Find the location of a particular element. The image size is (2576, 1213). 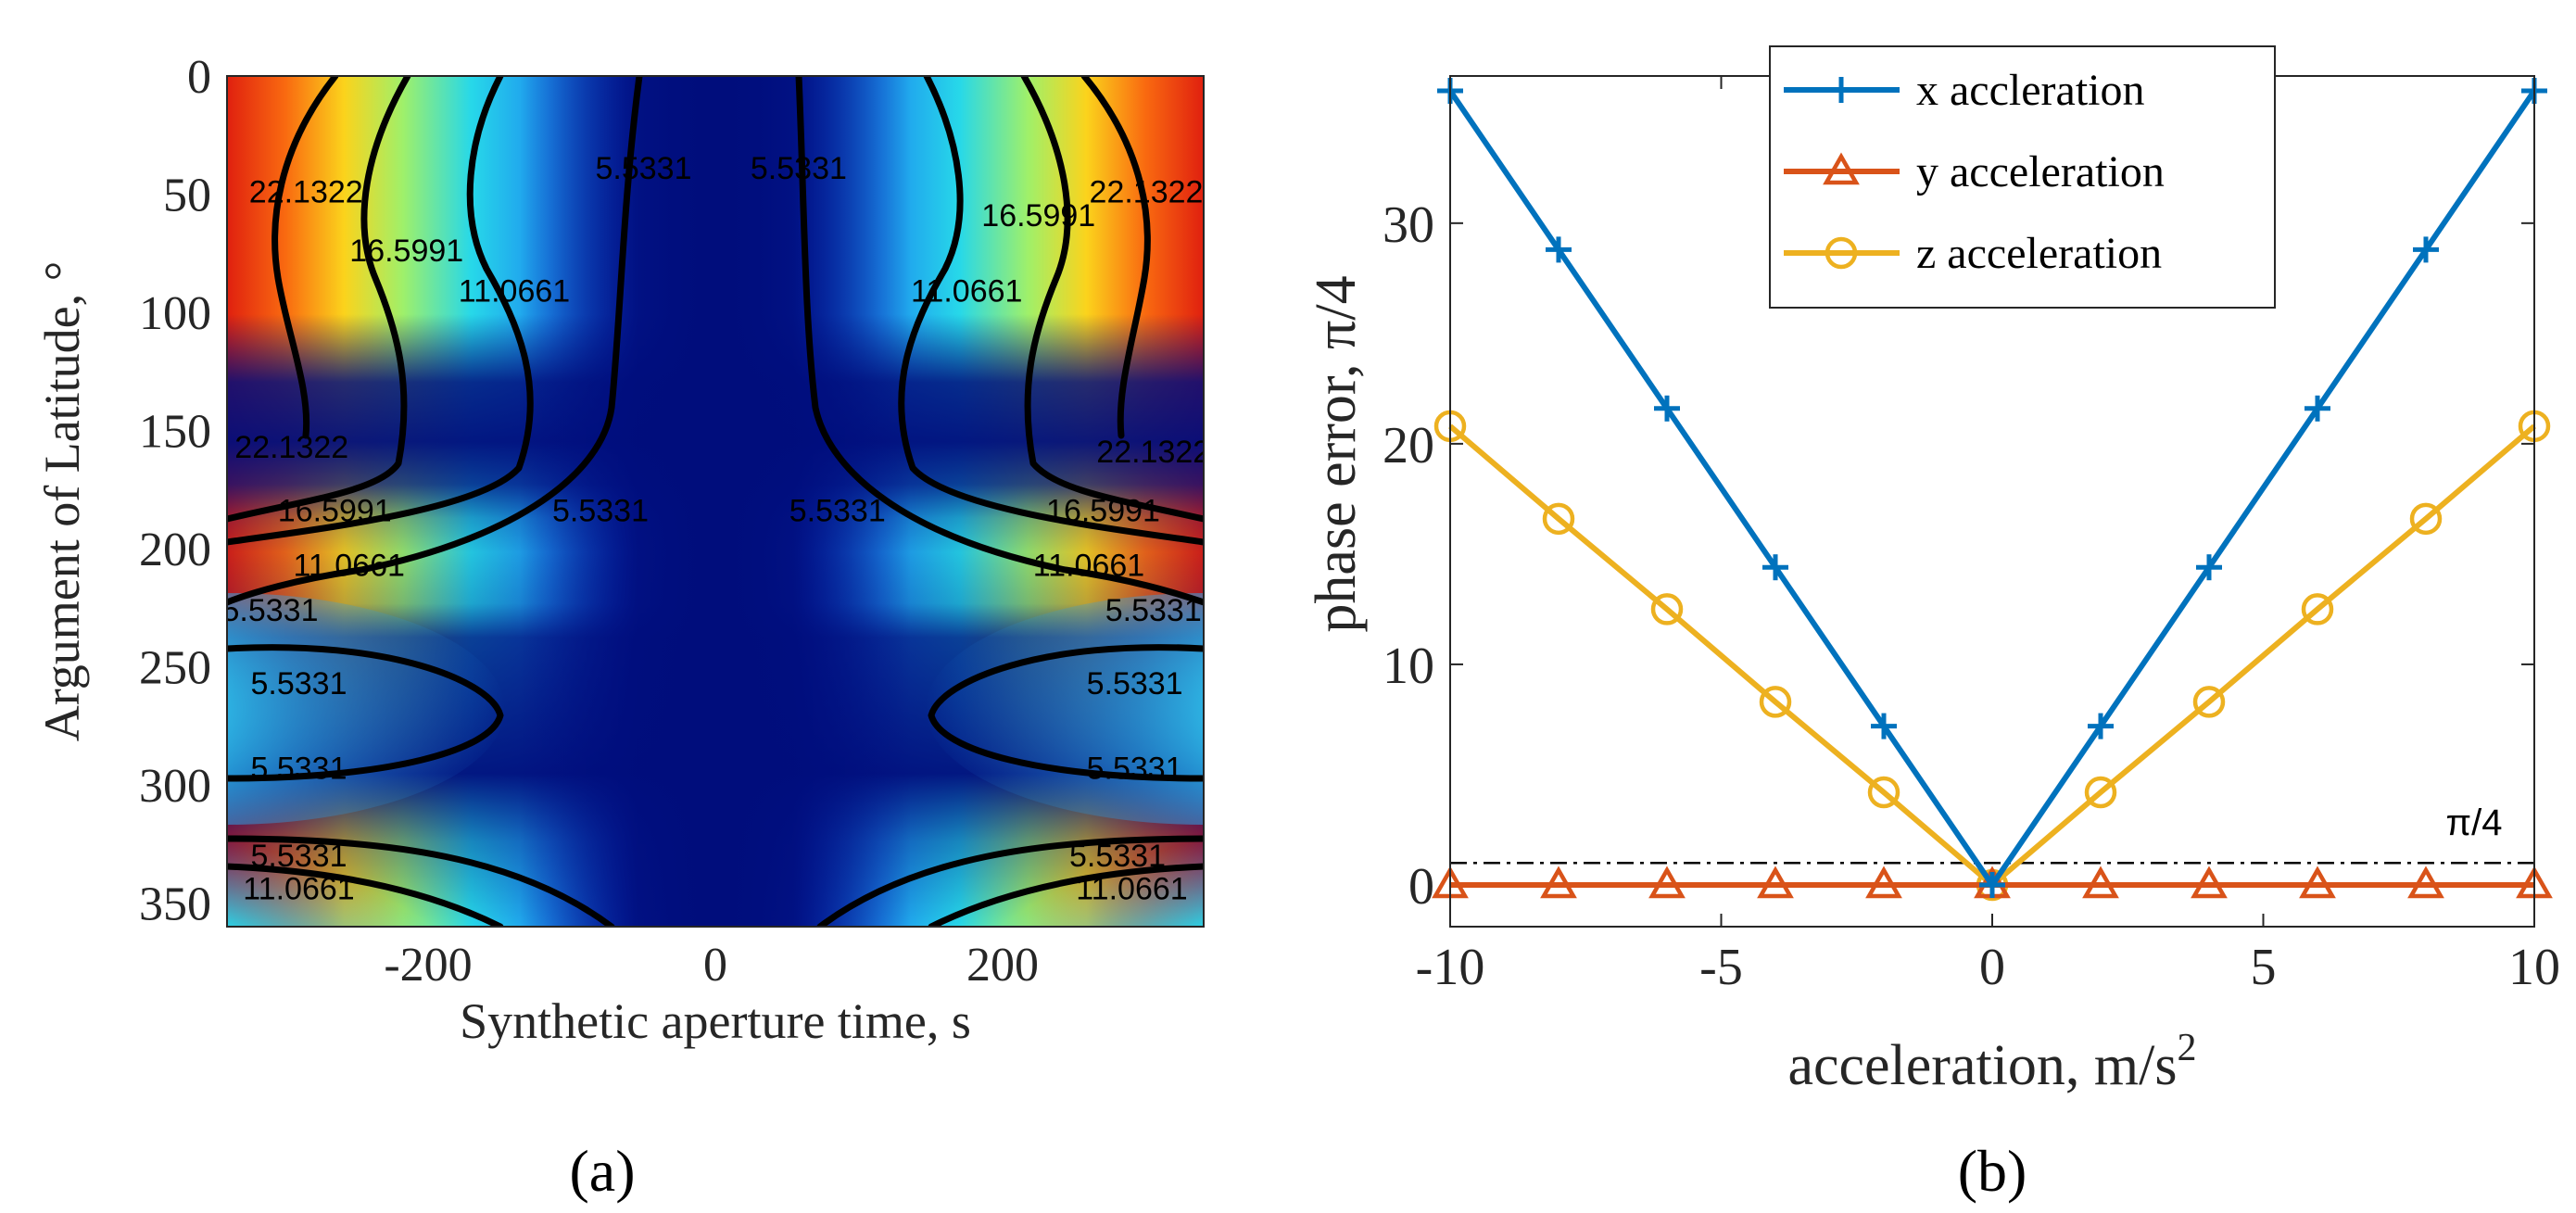

panel-b-x-axis-label: acceleration, m/s2 is located at coordinates (1992, 1062).